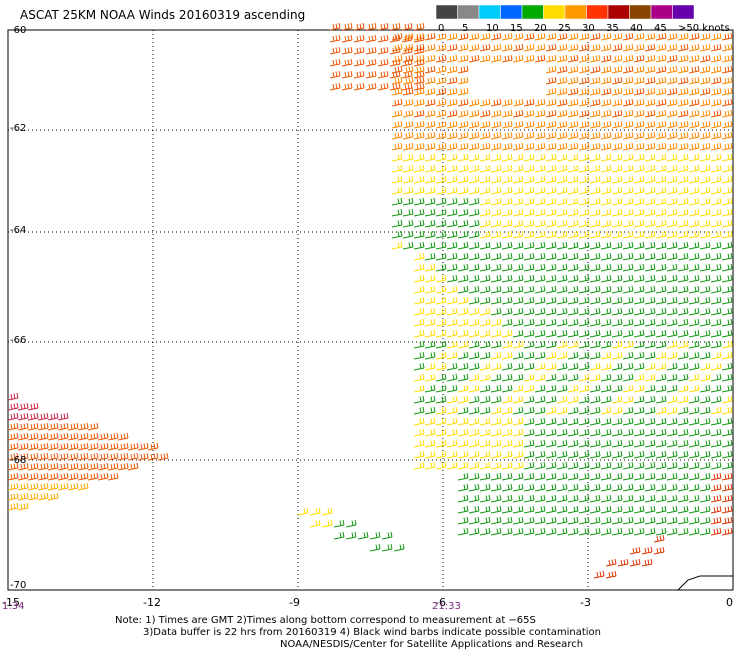 The image size is (740, 651). What do you see at coordinates (18, 460) in the screenshot?
I see `lat-label: -68` at bounding box center [18, 460].